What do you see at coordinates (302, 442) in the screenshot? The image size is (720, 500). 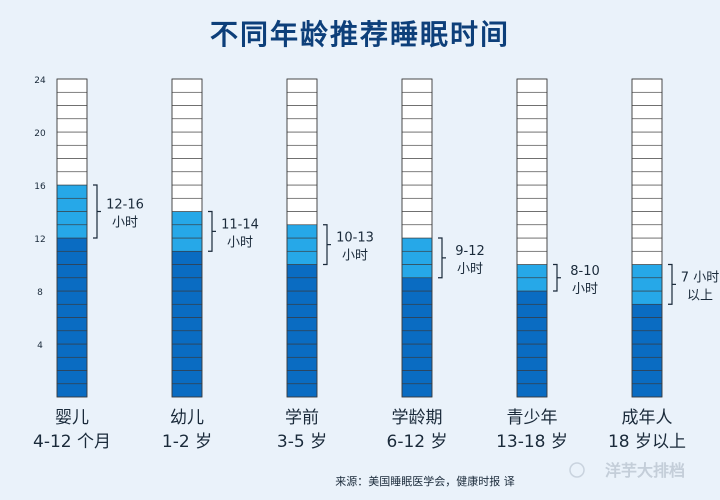 I see `category-age: 3-5 岁` at bounding box center [302, 442].